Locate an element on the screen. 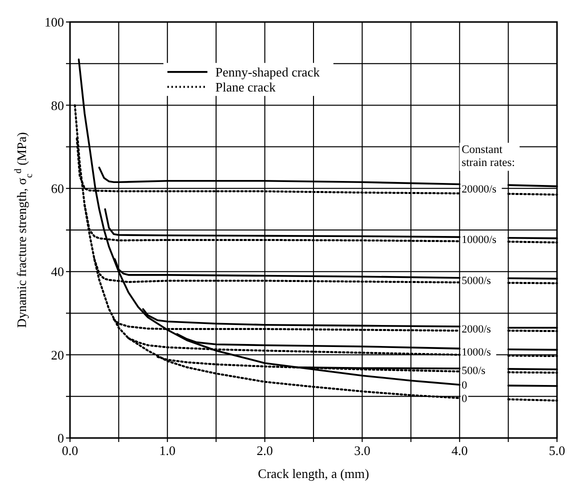  annotation: 500/s is located at coordinates (474, 370).